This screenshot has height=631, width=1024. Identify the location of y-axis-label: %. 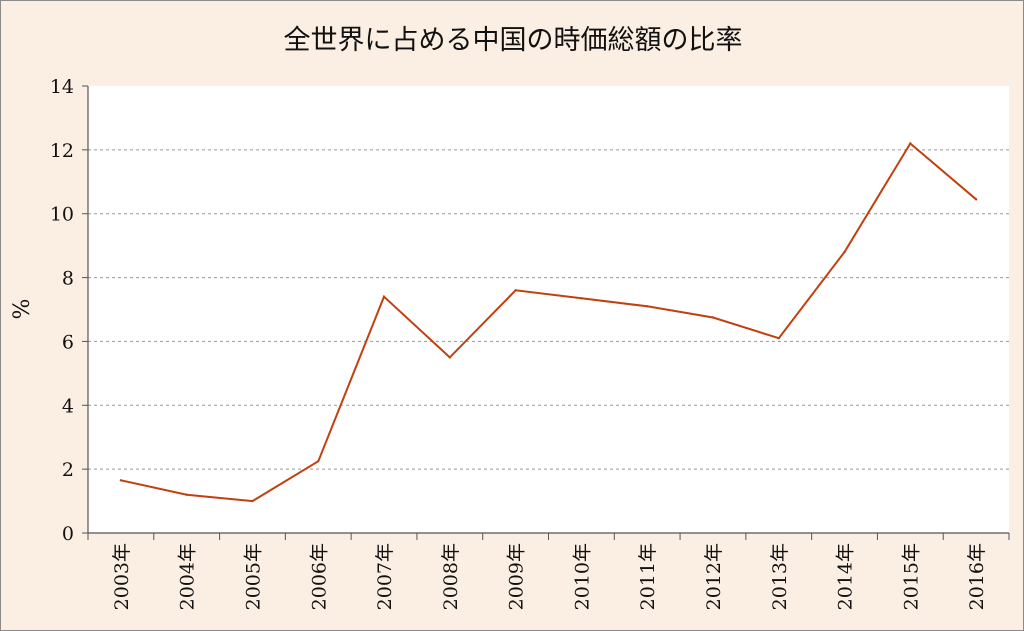
(22, 309).